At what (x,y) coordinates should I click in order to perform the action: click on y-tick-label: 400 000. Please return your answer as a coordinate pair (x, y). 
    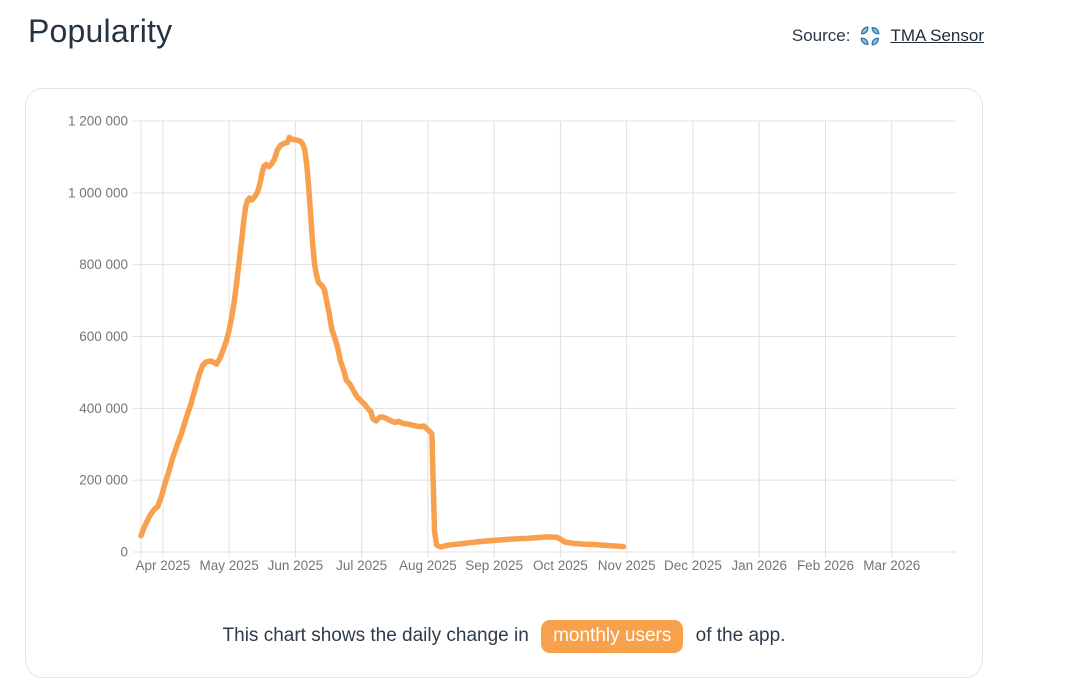
    Looking at the image, I should click on (103, 408).